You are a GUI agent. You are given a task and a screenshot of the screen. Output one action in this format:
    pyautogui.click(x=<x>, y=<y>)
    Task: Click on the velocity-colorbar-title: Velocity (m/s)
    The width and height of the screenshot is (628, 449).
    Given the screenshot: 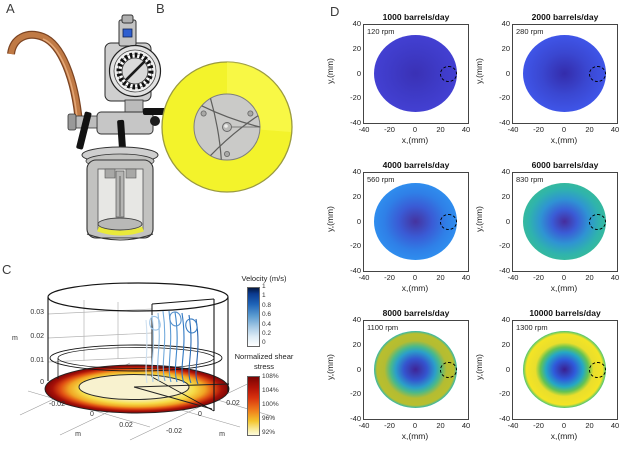 What is the action you would take?
    pyautogui.click(x=264, y=278)
    